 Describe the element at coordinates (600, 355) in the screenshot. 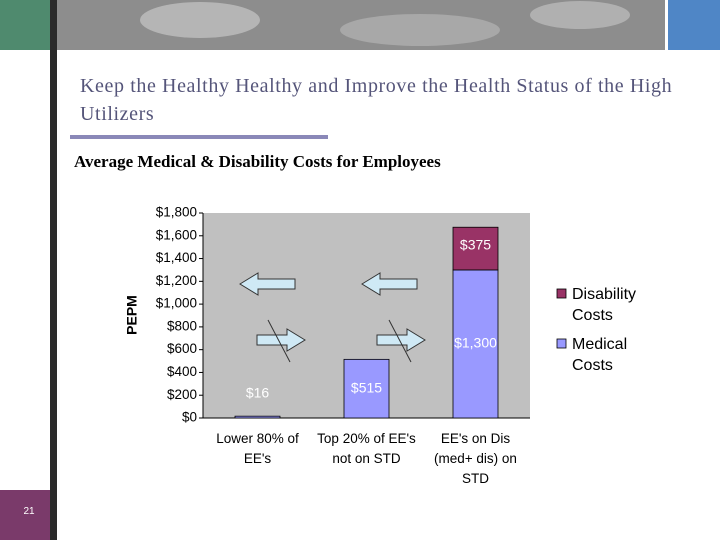

I see `legend-label: Medical Costs` at that location.